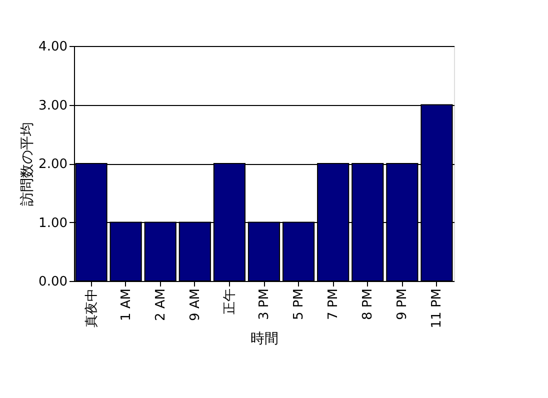 Image resolution: width=548 pixels, height=398 pixels. What do you see at coordinates (264, 339) in the screenshot?
I see `x-axis-title: 時間` at bounding box center [264, 339].